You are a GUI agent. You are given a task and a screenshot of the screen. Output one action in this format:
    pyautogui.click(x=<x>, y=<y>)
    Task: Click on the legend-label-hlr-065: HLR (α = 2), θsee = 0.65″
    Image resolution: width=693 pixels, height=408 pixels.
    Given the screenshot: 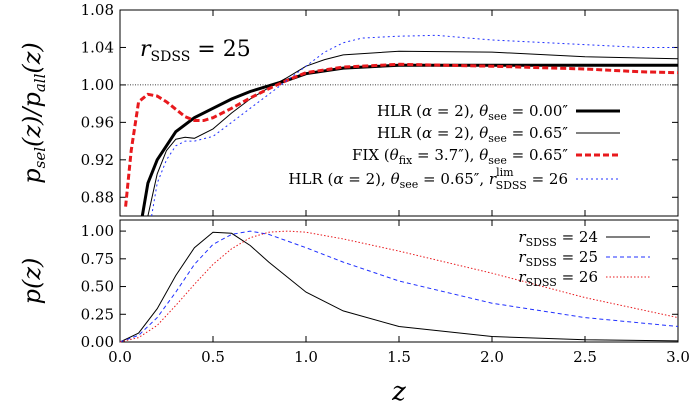 What is the action you would take?
    pyautogui.click(x=472, y=134)
    